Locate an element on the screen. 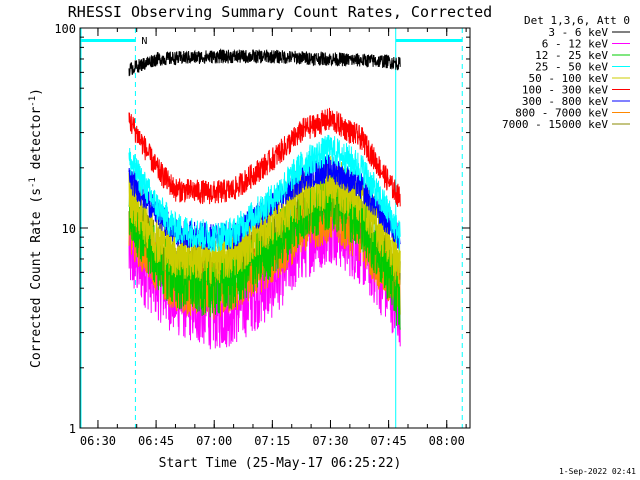  y-tick-label: 100 is located at coordinates (65, 29).